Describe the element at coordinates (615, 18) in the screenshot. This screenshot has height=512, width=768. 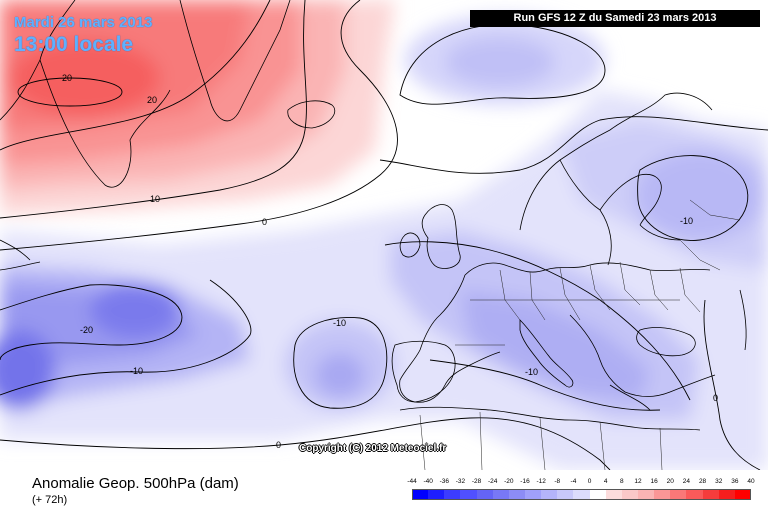
I see `run-info-banner: Run GFS 12 Z du Samedi 23 mars 2013` at that location.